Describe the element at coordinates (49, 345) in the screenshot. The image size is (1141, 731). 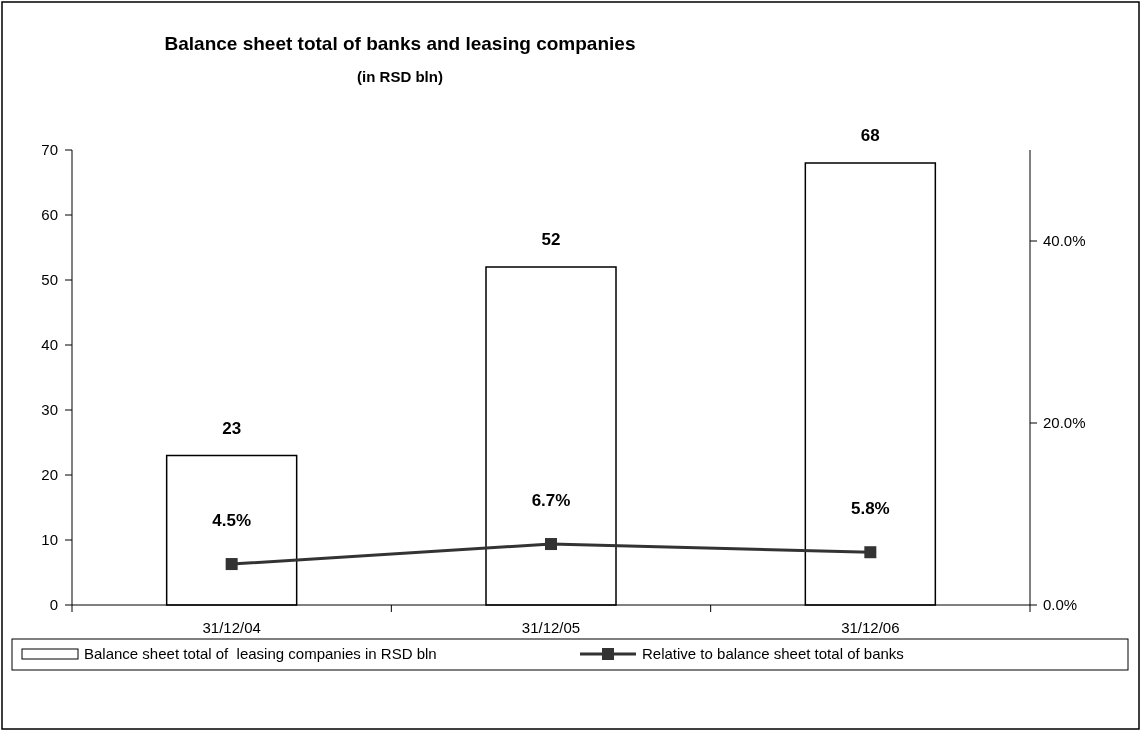
I see `y-tick-label: 40` at that location.